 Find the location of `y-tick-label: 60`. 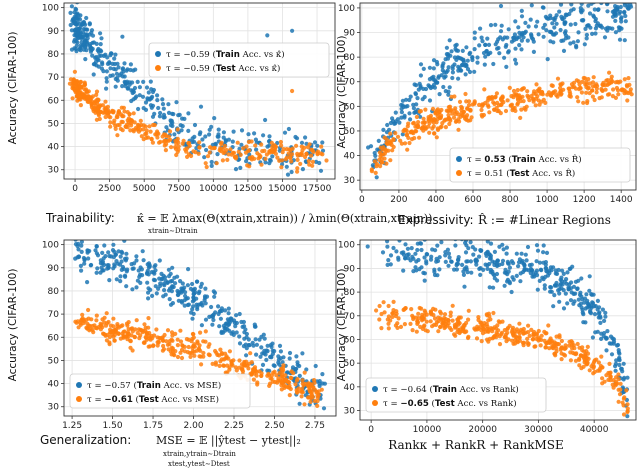

y-tick-label: 60 is located at coordinates (350, 107).